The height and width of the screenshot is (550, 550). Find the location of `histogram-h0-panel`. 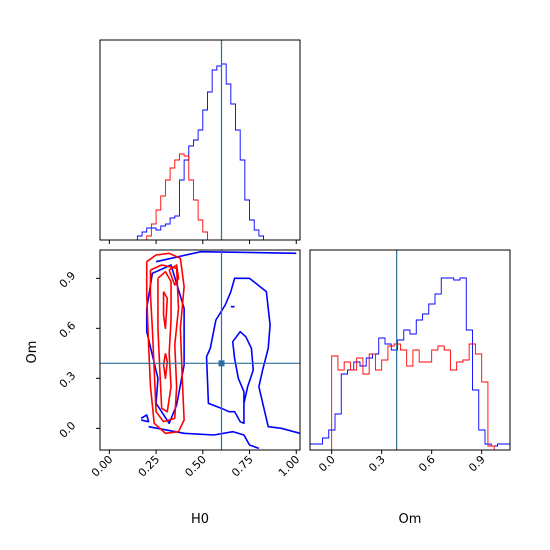

histogram-h0-panel is located at coordinates (200, 141).